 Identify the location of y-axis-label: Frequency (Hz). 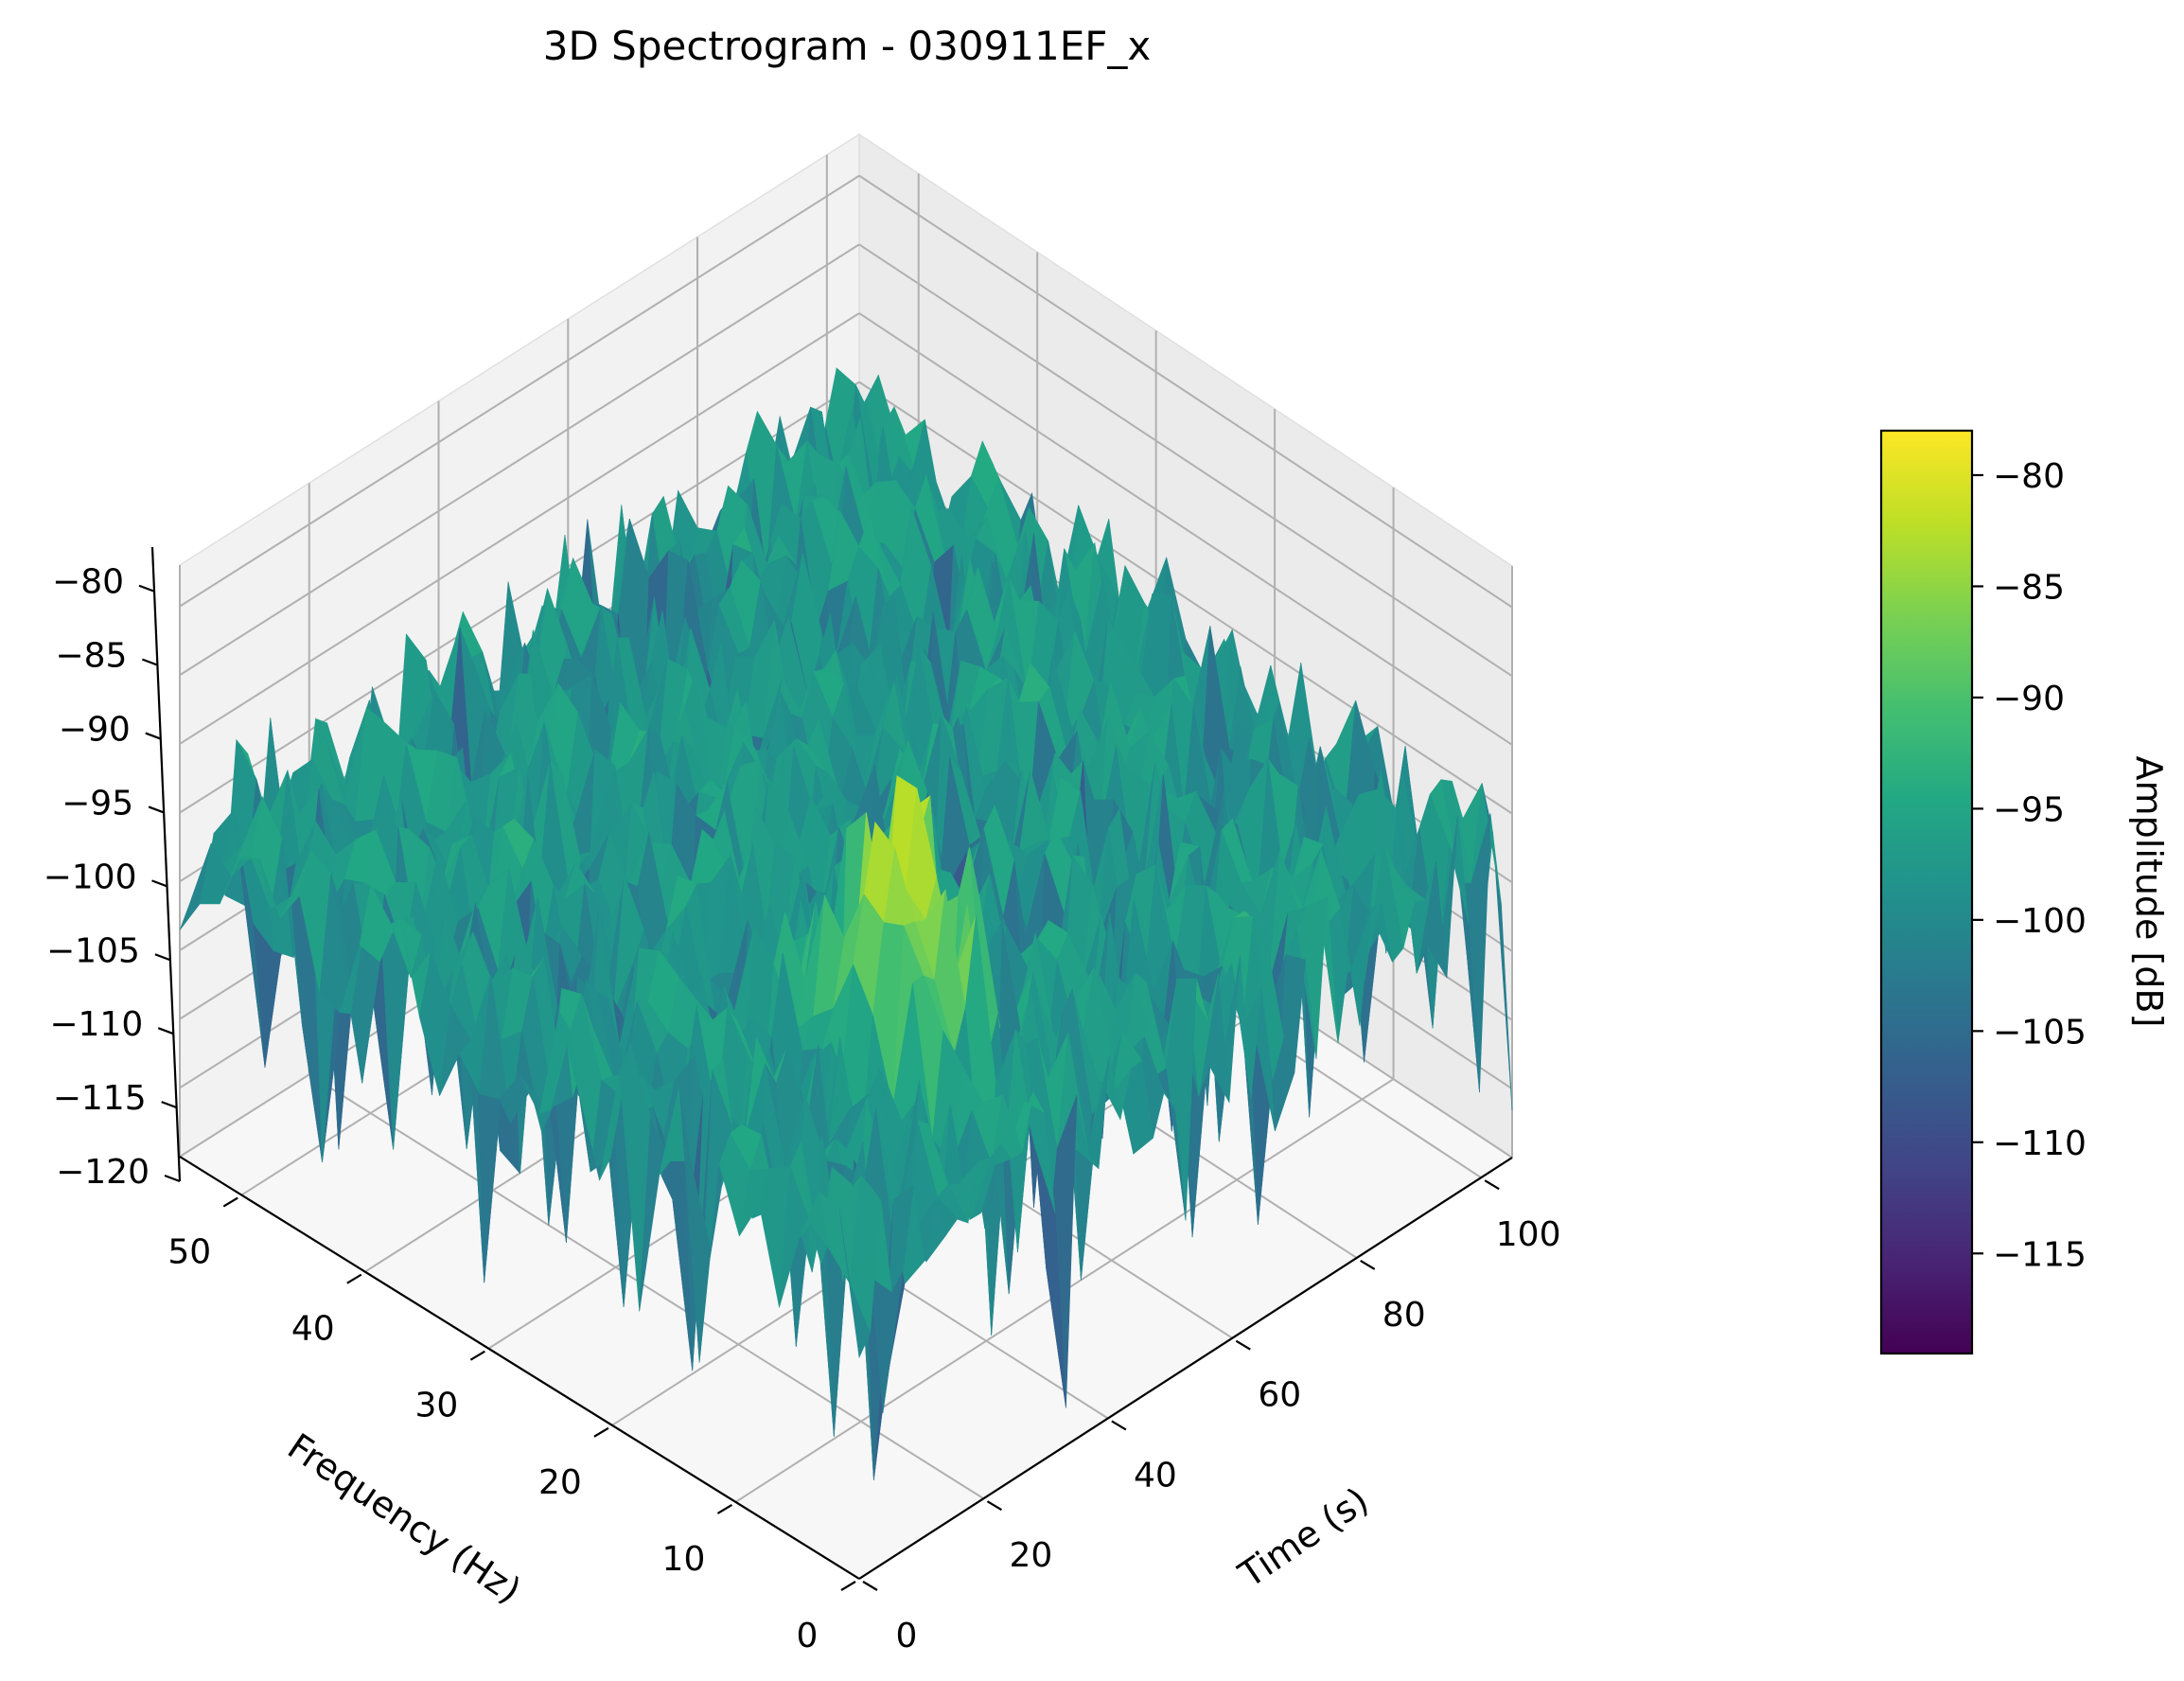
(404, 1518).